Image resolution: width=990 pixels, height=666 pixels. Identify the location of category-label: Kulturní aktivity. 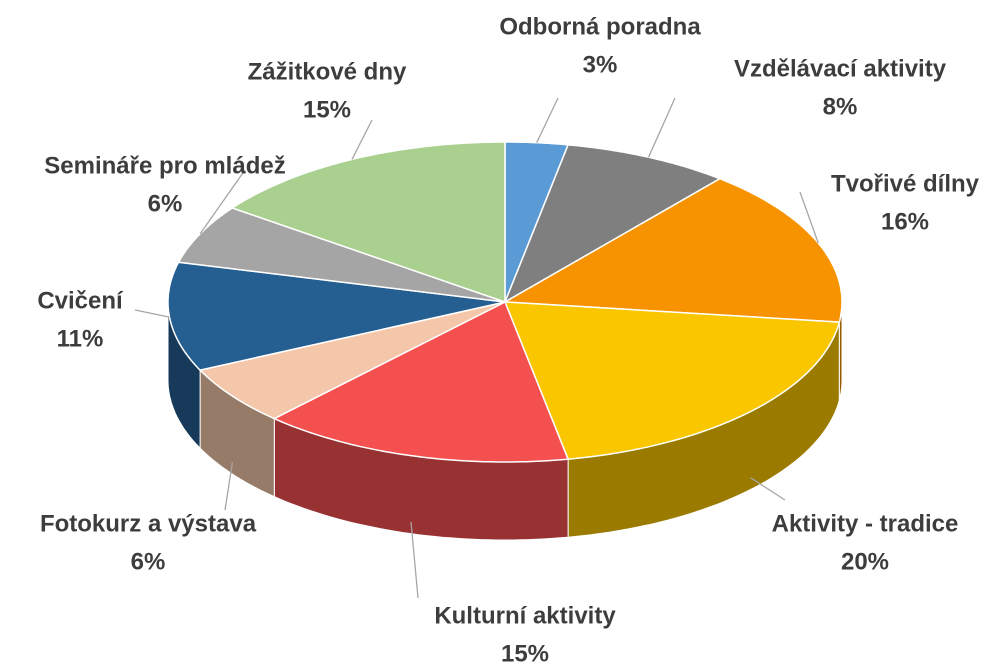
(525, 615).